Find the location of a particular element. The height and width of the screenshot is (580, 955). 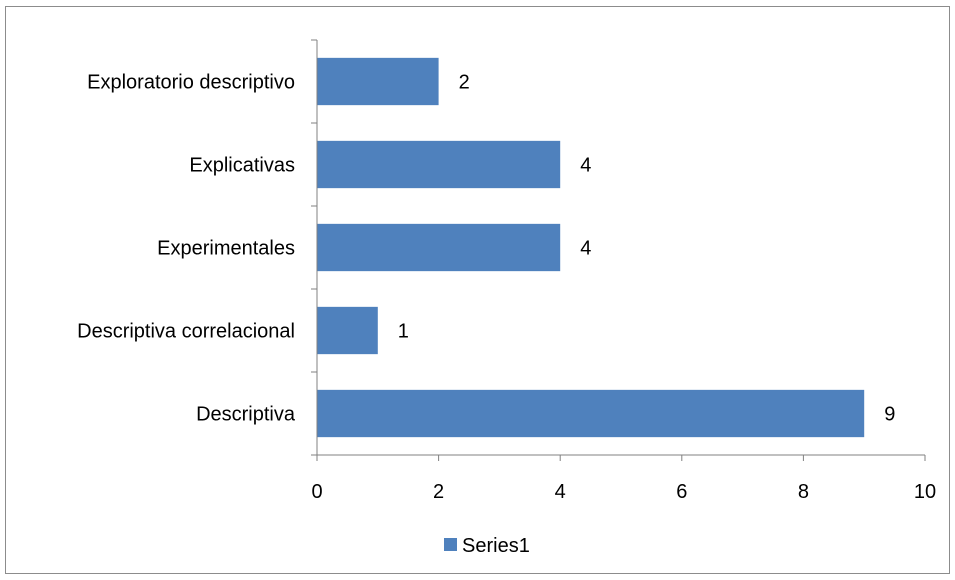

legend-label: Series1 is located at coordinates (496, 546).